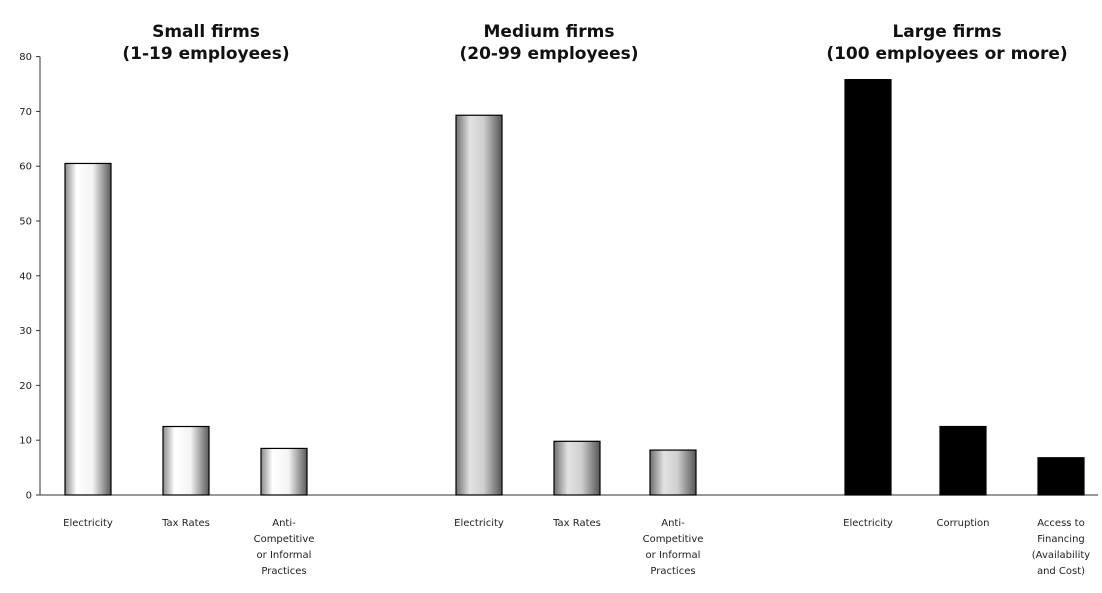 This screenshot has width=1102, height=593. What do you see at coordinates (205, 43) in the screenshot?
I see `panel-title: Small firms (1-19 employees)` at bounding box center [205, 43].